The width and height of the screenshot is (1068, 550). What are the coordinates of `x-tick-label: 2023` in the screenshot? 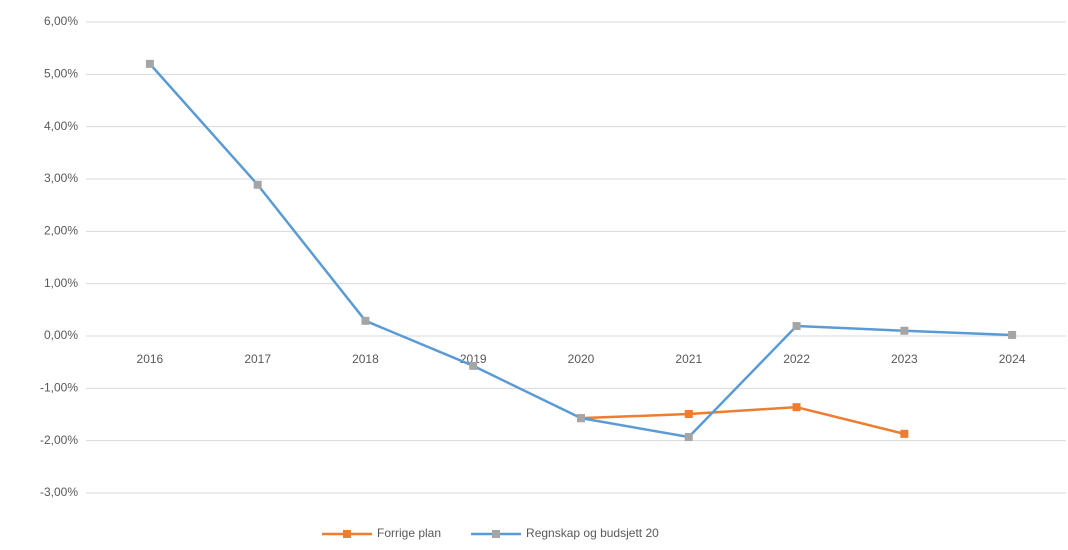 It's located at (904, 359).